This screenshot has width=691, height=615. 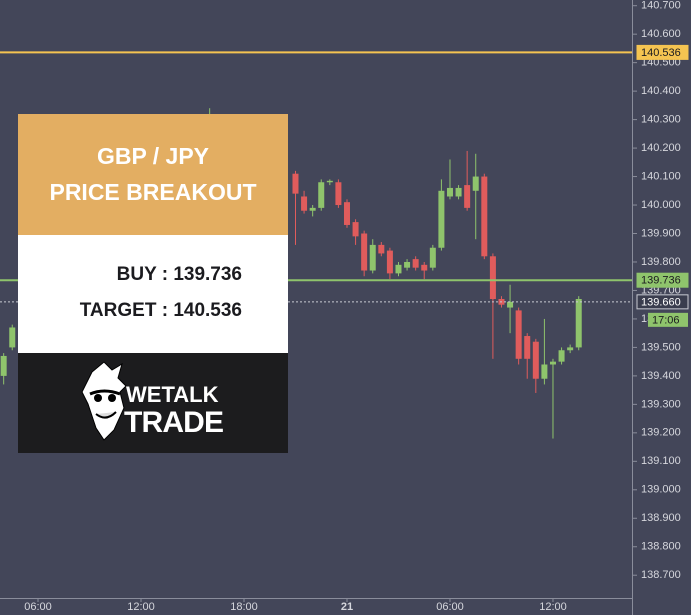 What do you see at coordinates (661, 547) in the screenshot?
I see `y-tick-label: 138.800` at bounding box center [661, 547].